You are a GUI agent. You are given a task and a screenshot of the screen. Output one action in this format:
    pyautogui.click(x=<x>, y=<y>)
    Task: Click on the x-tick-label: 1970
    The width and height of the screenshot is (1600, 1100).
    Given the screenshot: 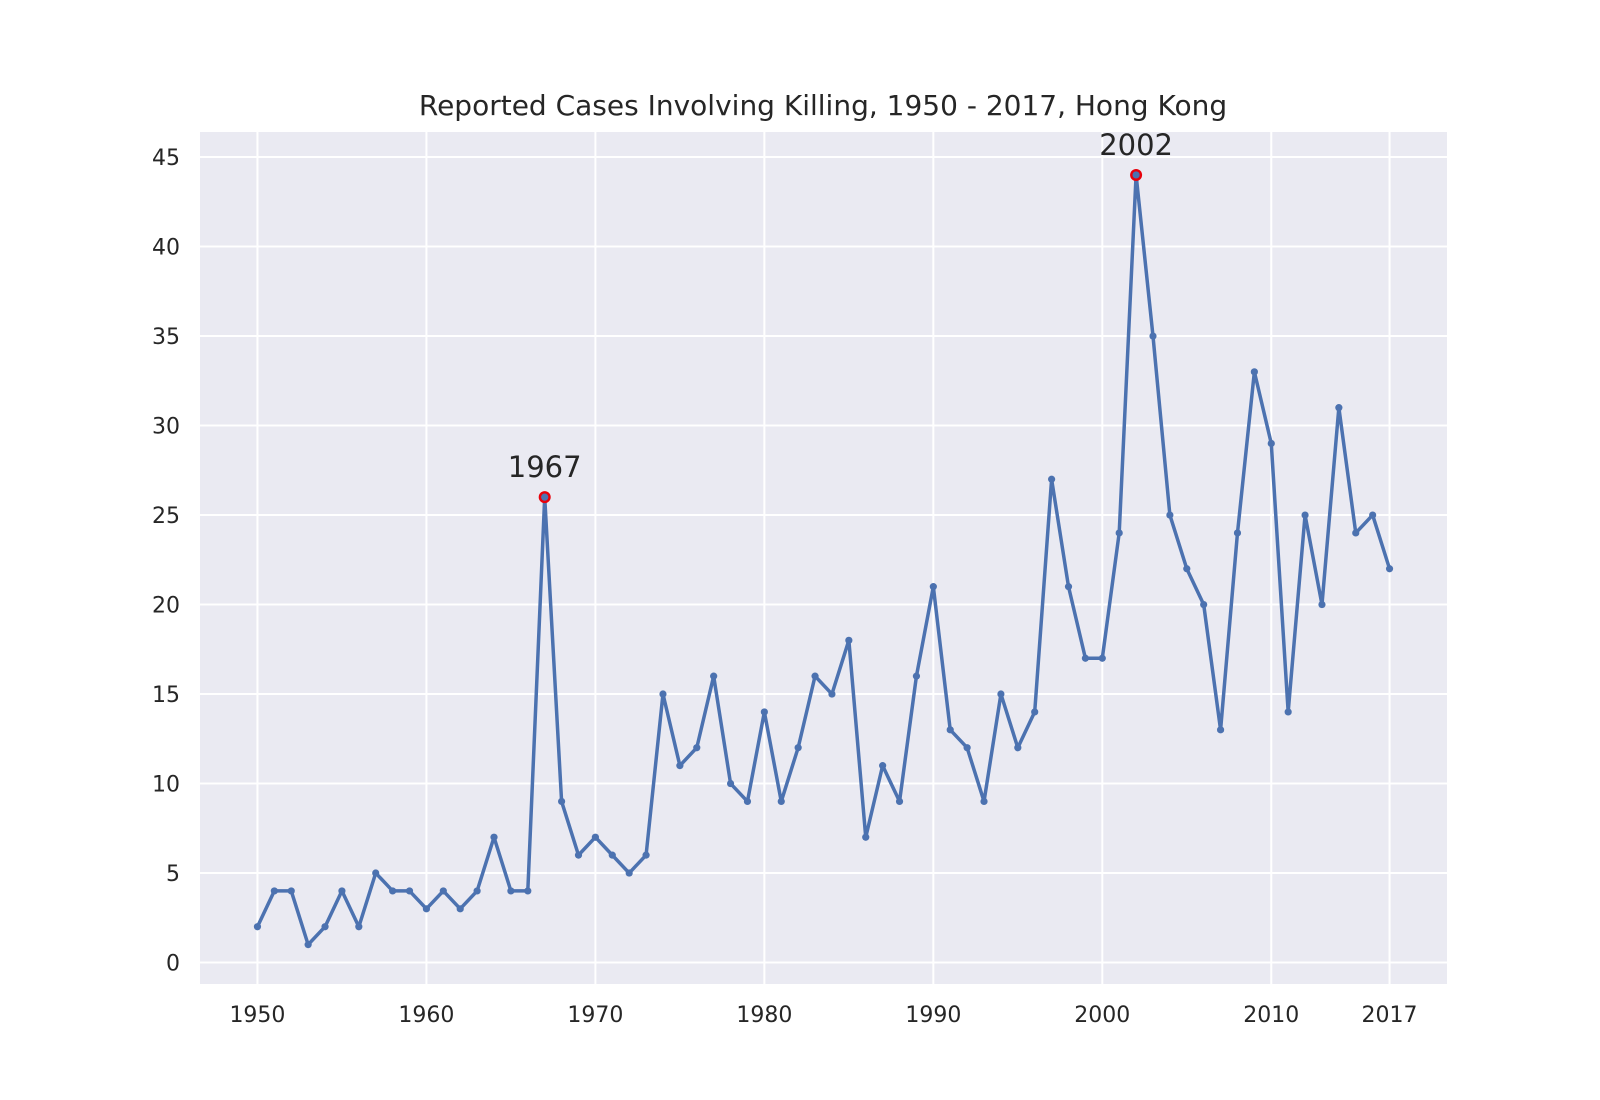 What is the action you would take?
    pyautogui.click(x=595, y=1015)
    